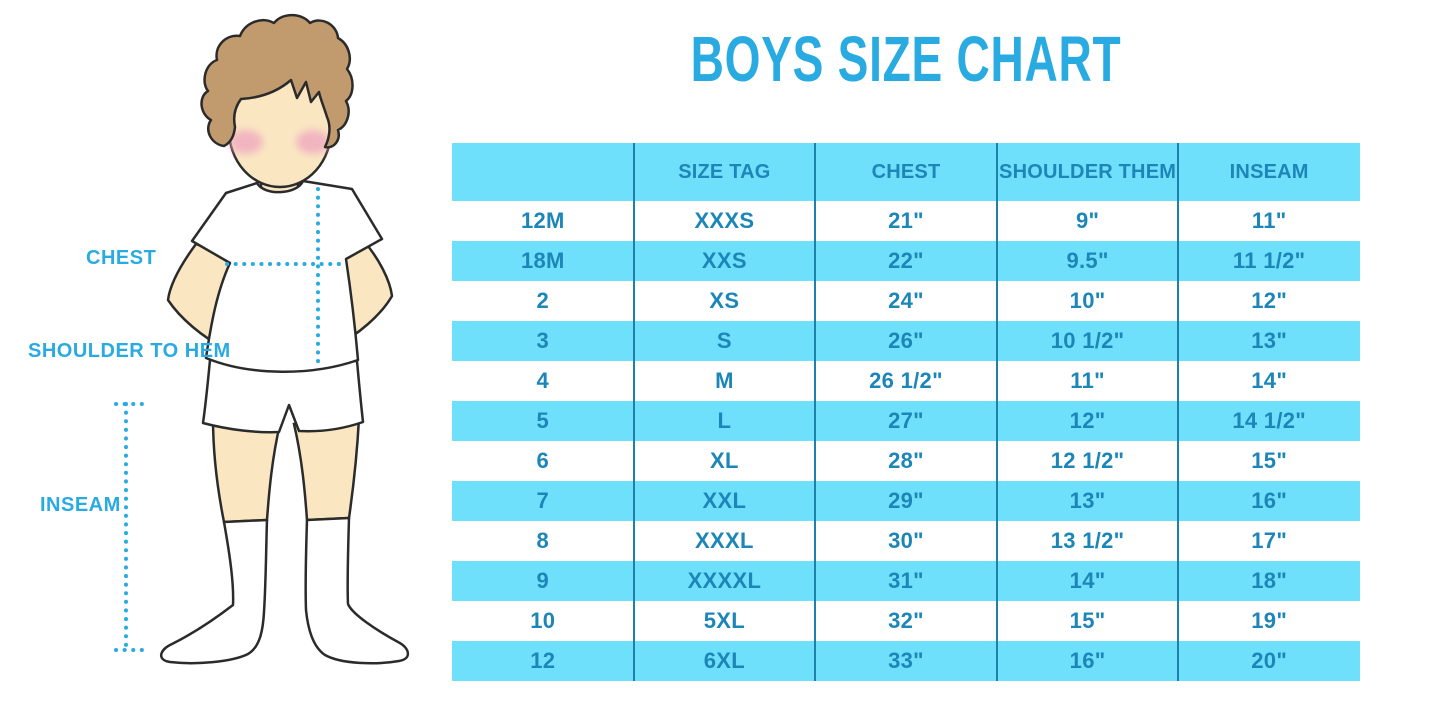  I want to click on table-cell: 26 1/2", so click(906, 380).